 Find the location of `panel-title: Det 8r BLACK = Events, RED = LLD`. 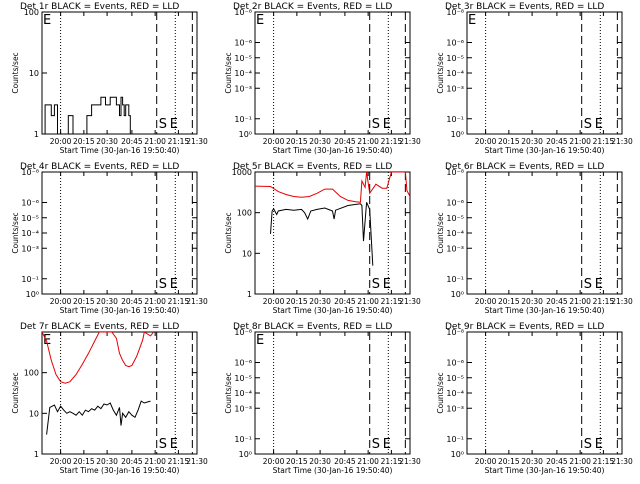

panel-title: Det 8r BLACK = Events, RED = LLD is located at coordinates (312, 327).